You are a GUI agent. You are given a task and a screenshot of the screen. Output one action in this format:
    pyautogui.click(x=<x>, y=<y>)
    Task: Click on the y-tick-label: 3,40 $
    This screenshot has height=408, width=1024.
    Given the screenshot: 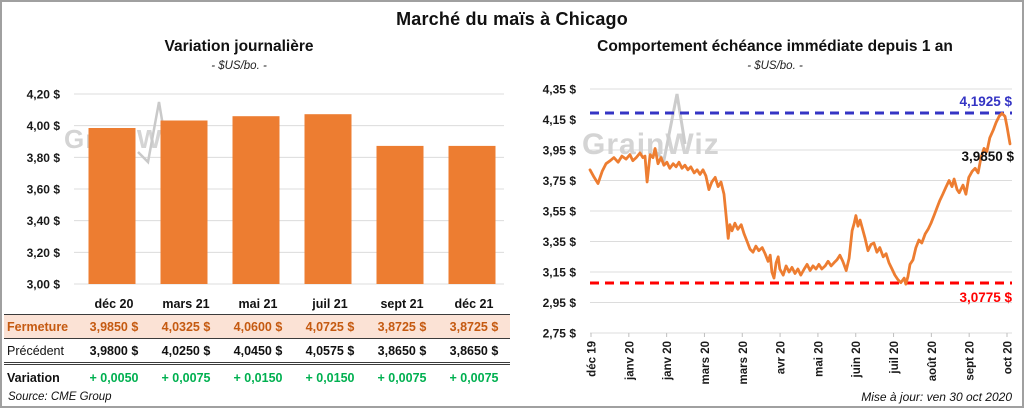 What is the action you would take?
    pyautogui.click(x=44, y=221)
    